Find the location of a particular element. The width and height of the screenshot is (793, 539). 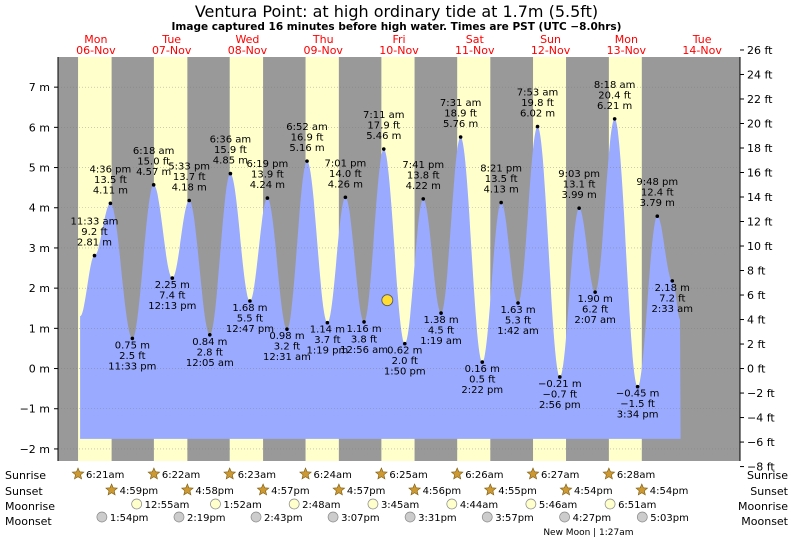

sunset-time: 4:54pm is located at coordinates (593, 491).